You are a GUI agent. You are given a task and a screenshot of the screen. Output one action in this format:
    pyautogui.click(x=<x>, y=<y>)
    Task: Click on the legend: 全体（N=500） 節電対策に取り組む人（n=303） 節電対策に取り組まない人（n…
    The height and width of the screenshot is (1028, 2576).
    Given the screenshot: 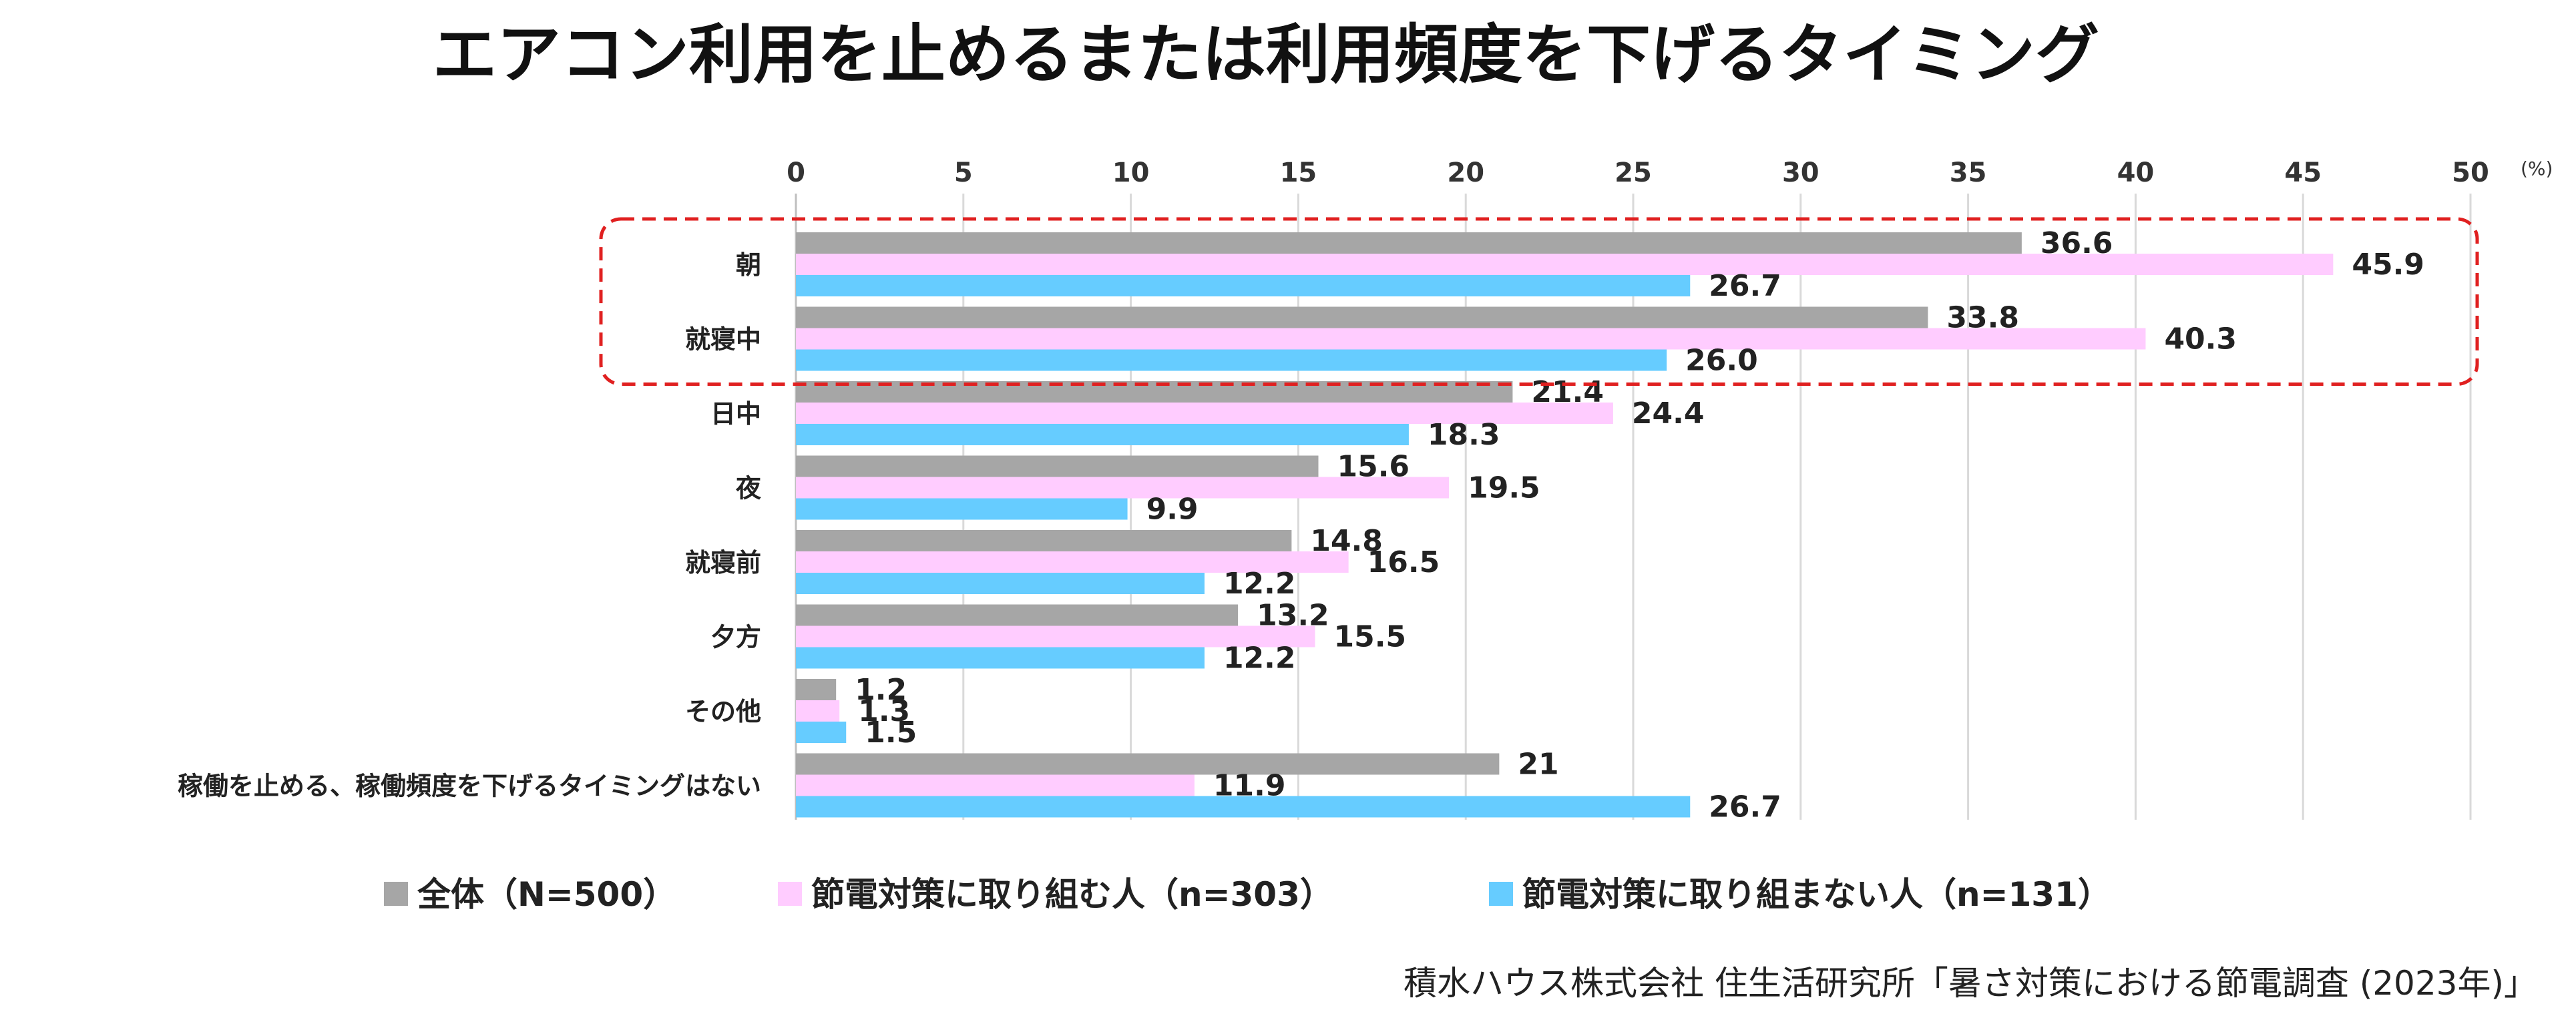 What is the action you would take?
    pyautogui.click(x=1247, y=894)
    